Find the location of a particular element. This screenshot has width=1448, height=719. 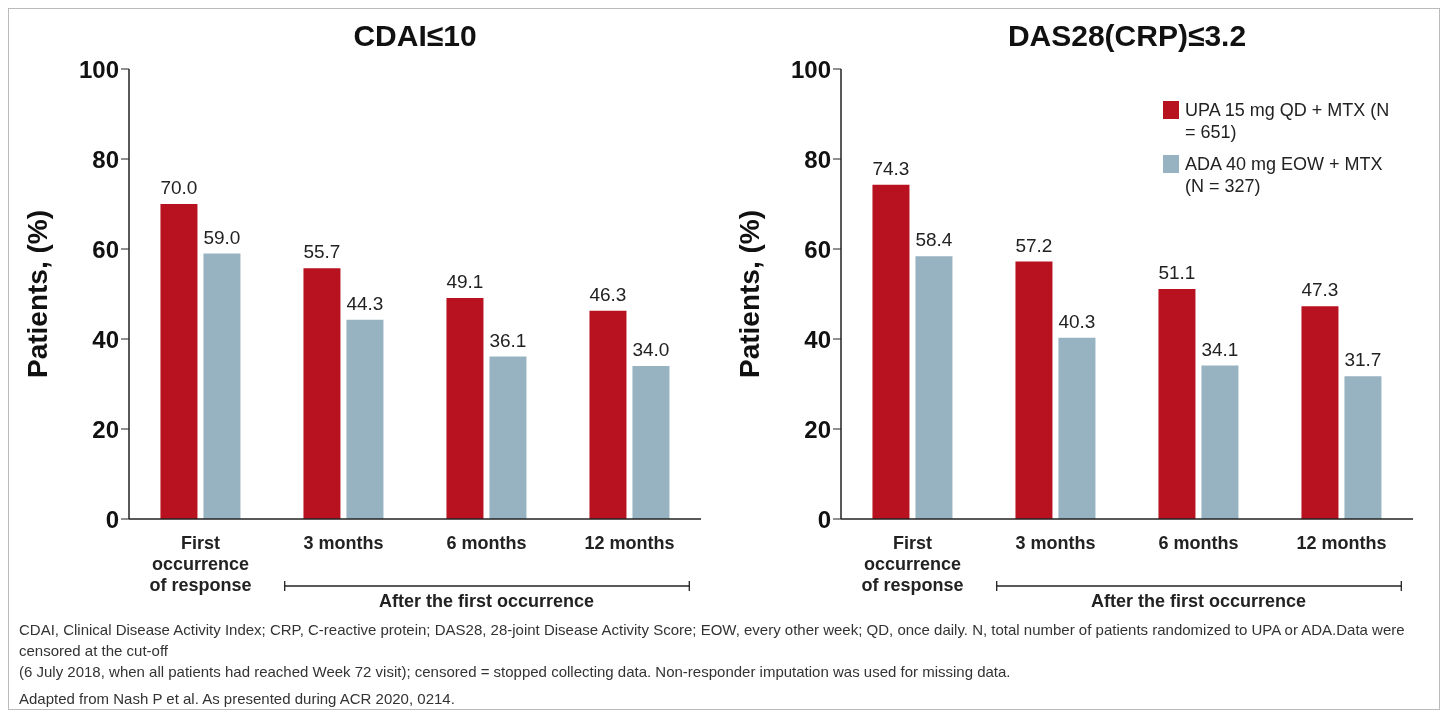

data-label: 34.1 is located at coordinates (1220, 349).